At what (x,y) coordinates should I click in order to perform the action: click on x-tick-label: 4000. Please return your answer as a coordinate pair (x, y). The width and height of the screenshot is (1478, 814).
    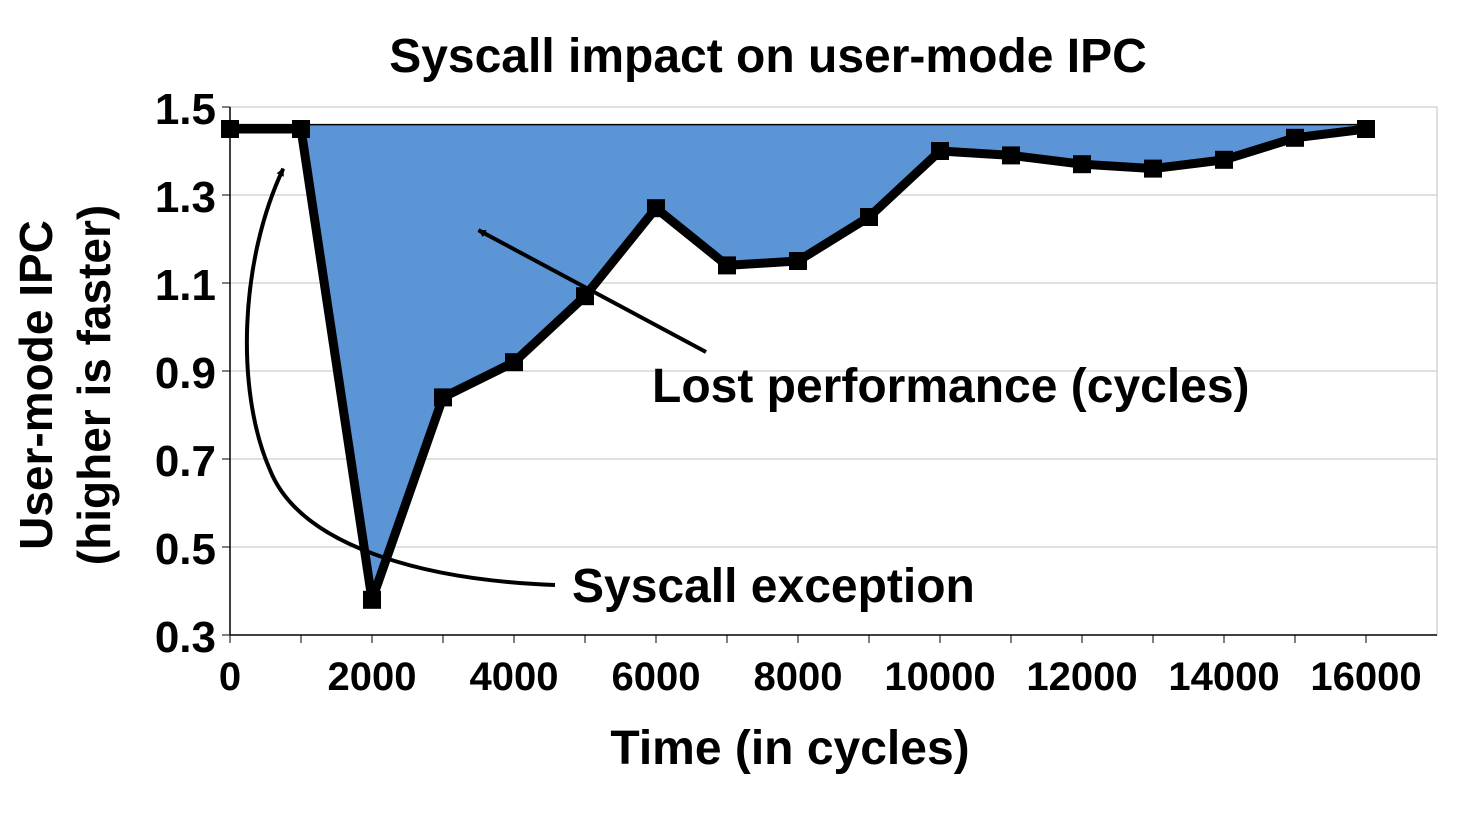
    Looking at the image, I should click on (514, 677).